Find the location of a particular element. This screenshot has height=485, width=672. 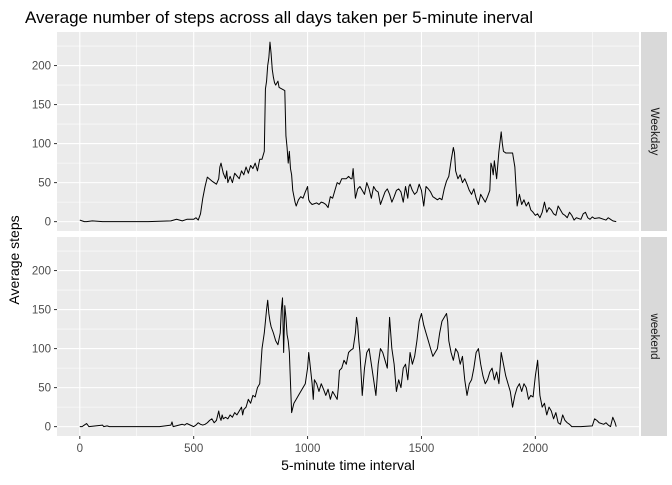

x-axis-title: 5-minute time interval is located at coordinates (348, 465).